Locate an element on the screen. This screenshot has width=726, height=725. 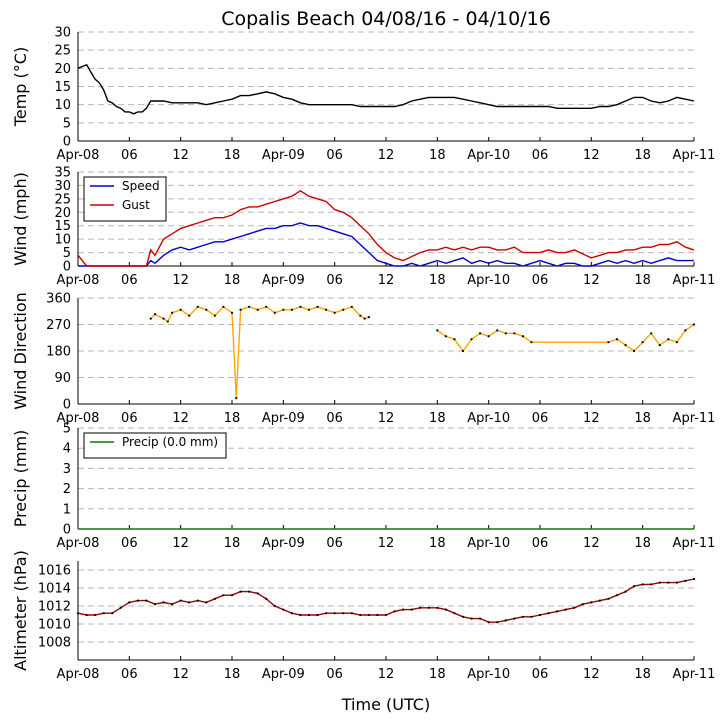
direction-ytick-label: 270 is located at coordinates (58, 325).